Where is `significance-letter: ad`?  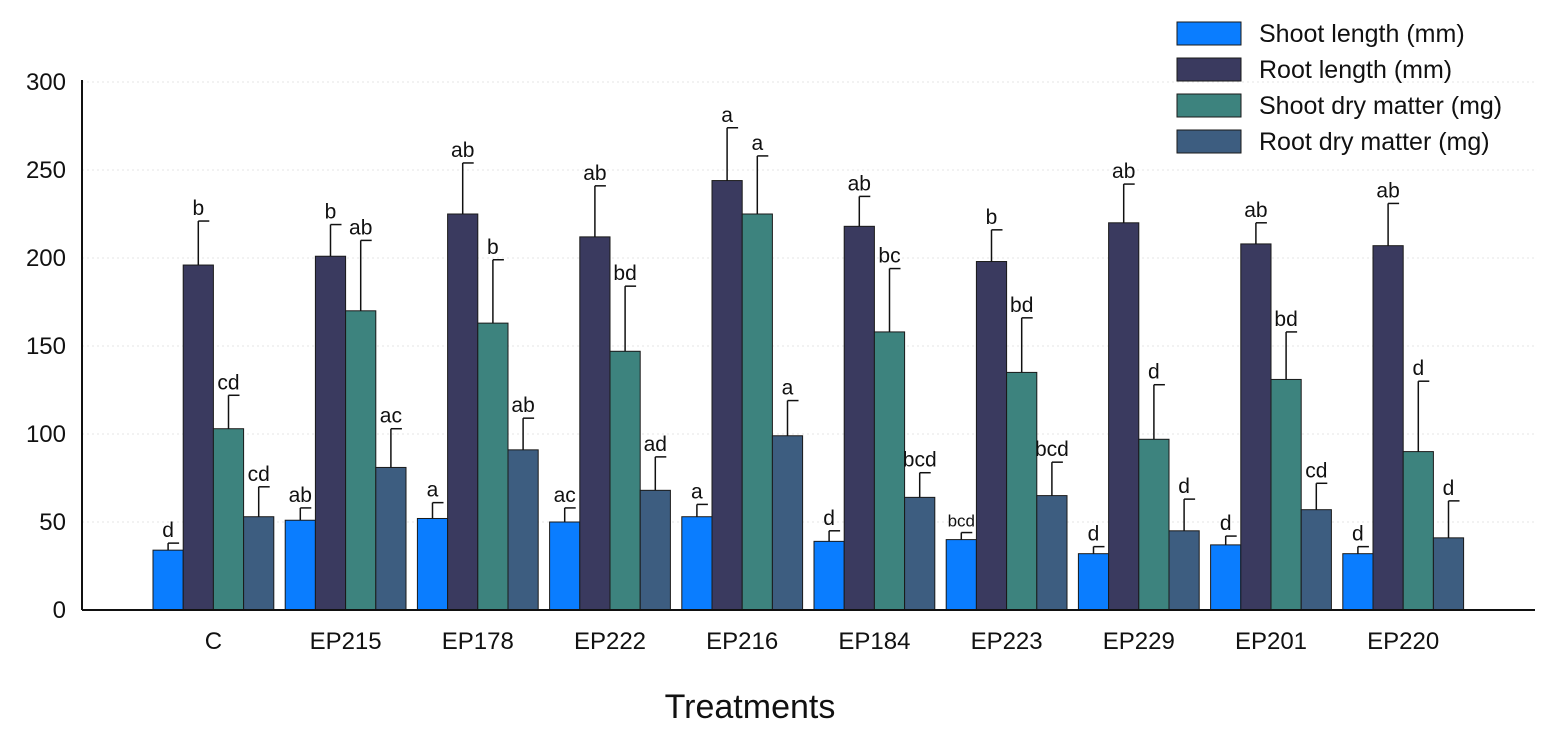 significance-letter: ad is located at coordinates (655, 444).